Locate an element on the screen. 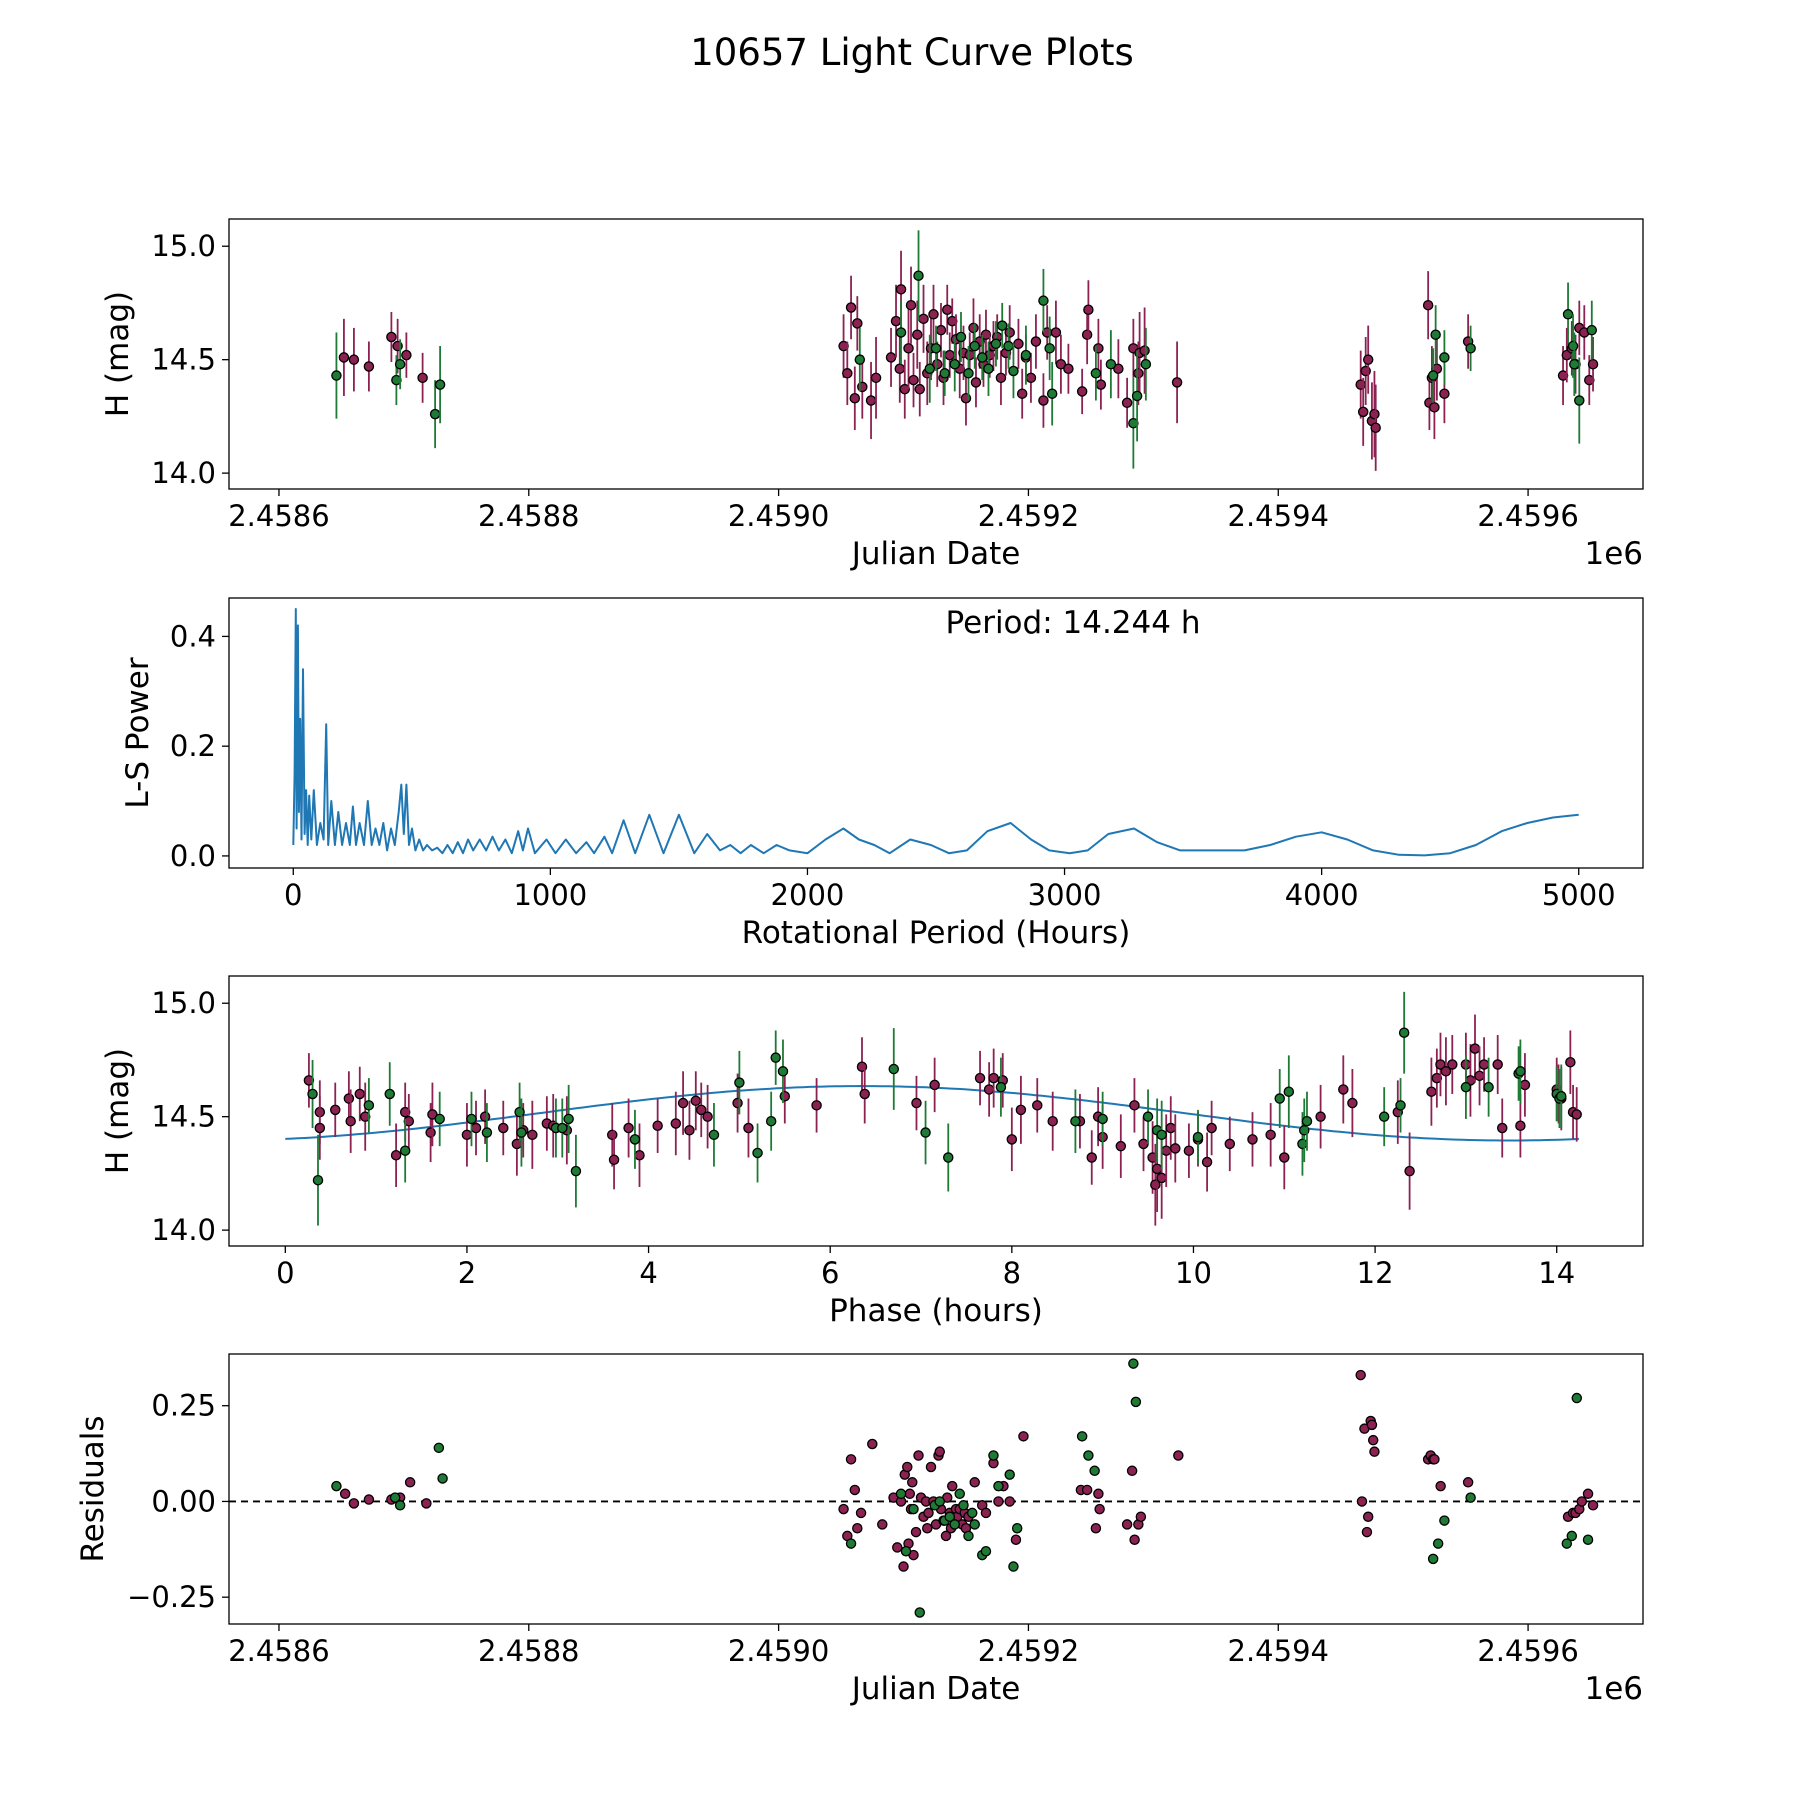 This screenshot has width=1800, height=1800. x-tick-label: 4000 is located at coordinates (1322, 895).